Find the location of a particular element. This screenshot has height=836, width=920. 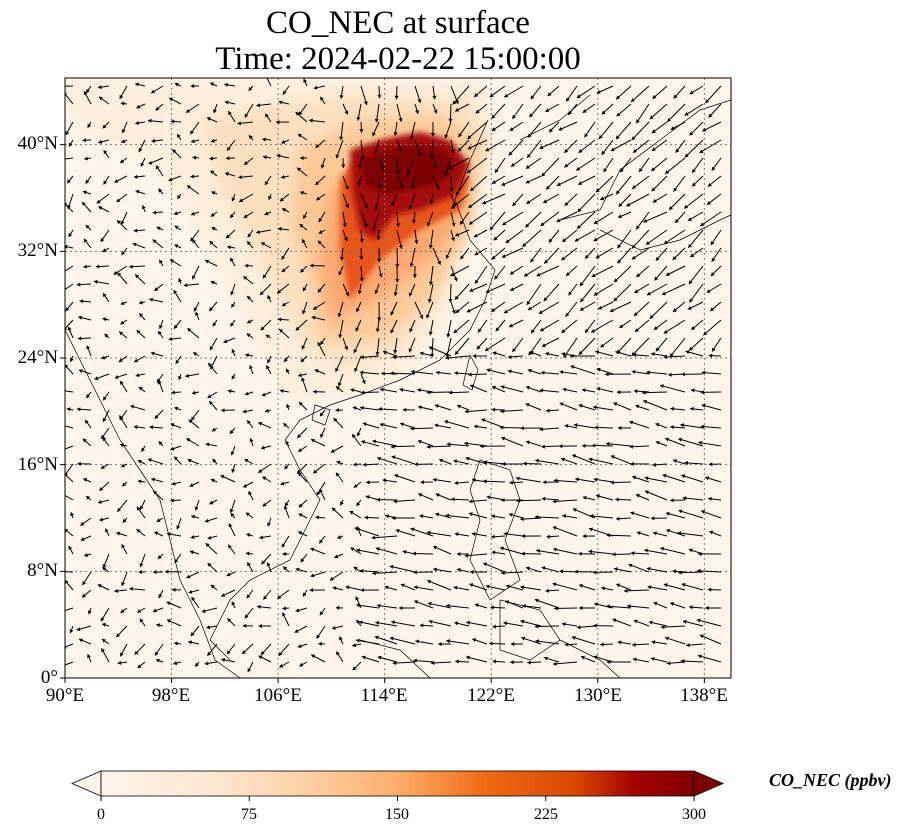

lat-label-24n: 24°N is located at coordinates (37, 357).